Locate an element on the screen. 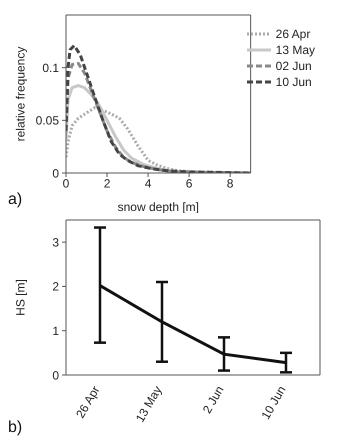  legend-label: 02 Jun is located at coordinates (294, 66).